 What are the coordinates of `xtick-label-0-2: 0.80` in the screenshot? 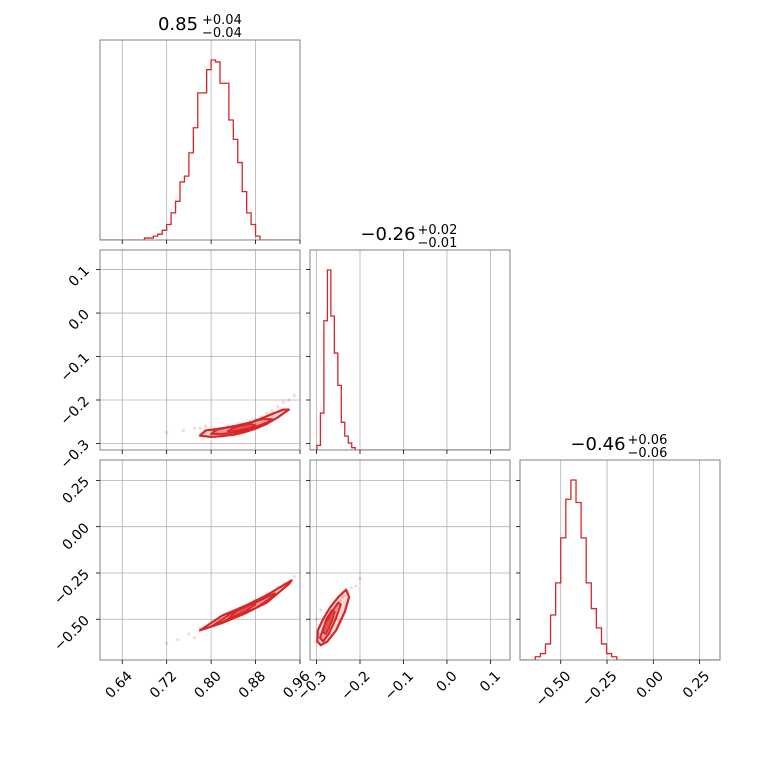 It's located at (207, 684).